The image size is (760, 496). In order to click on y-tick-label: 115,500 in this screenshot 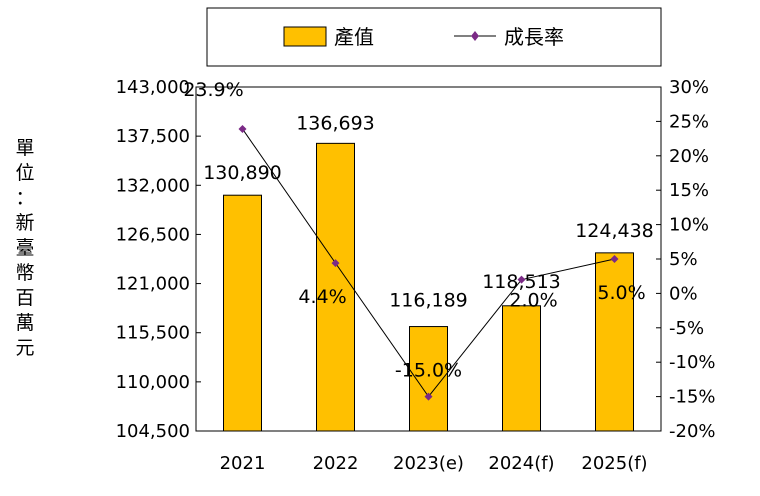, I will do `click(153, 333)`.